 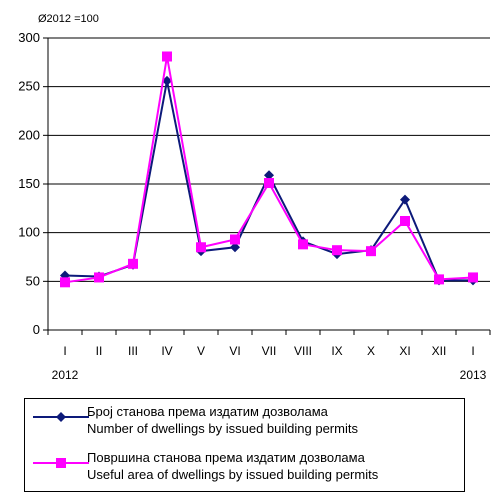 I want to click on y-tick-label: 300, so click(x=29, y=37).